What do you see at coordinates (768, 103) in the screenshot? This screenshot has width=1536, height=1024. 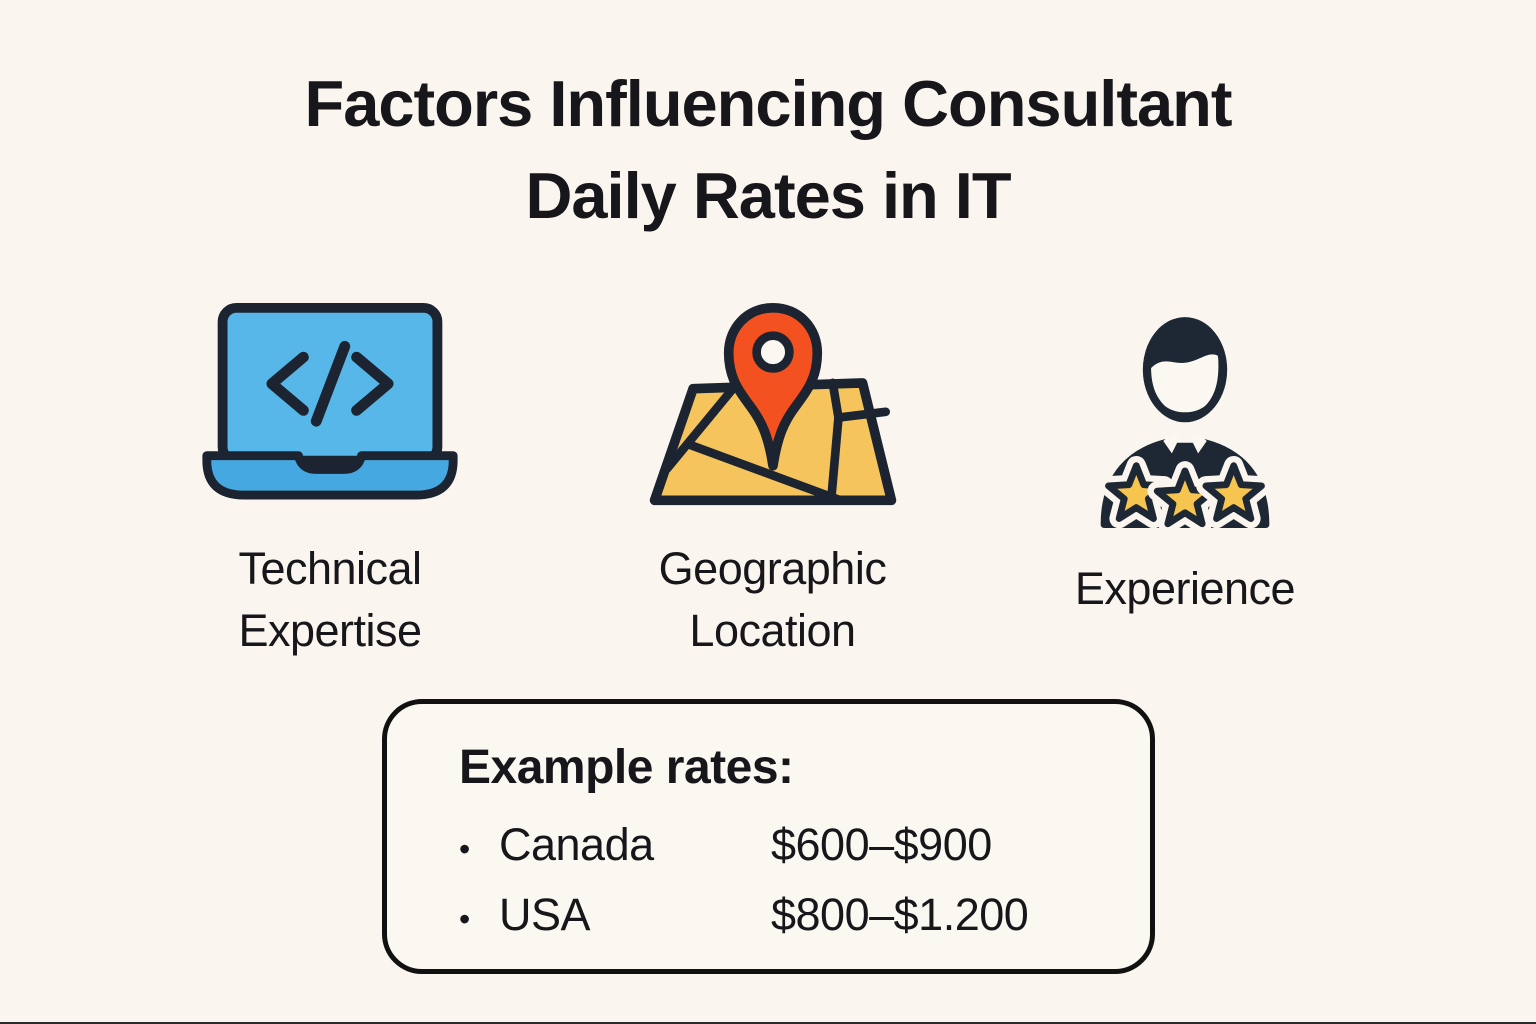 I see `page-title-line1: Factors Influencing Consultant` at bounding box center [768, 103].